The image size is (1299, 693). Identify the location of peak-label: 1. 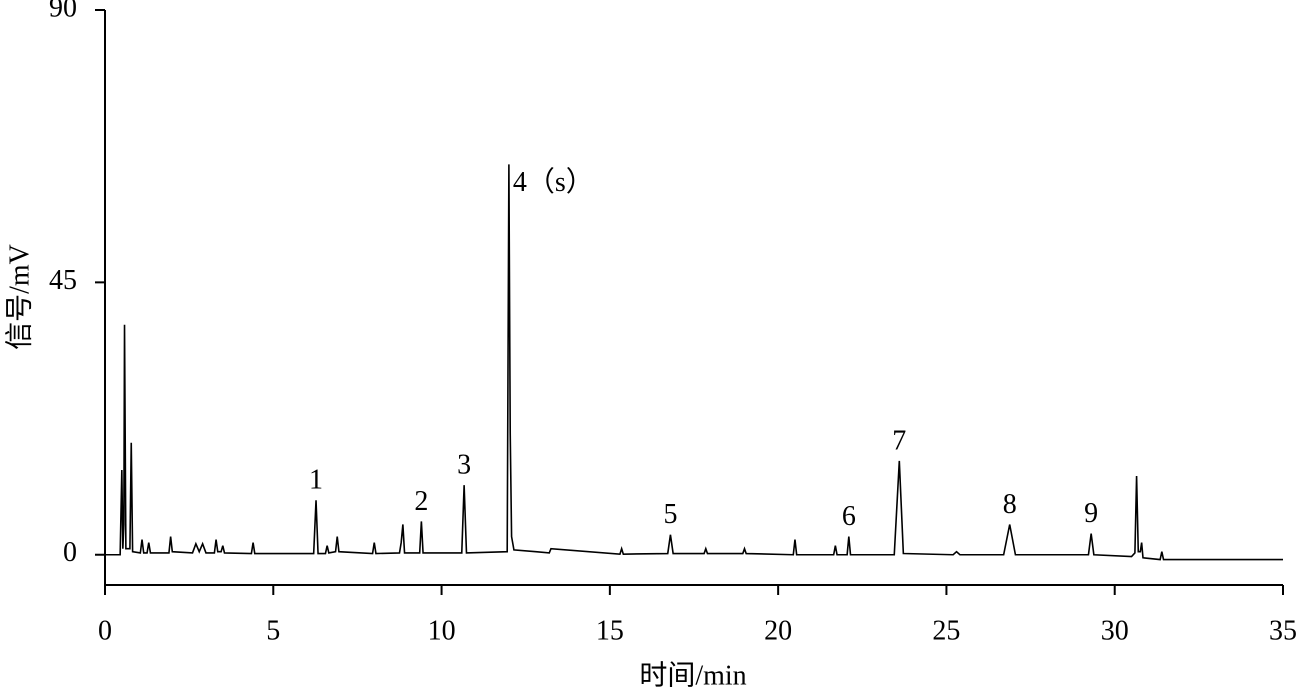
(316, 480).